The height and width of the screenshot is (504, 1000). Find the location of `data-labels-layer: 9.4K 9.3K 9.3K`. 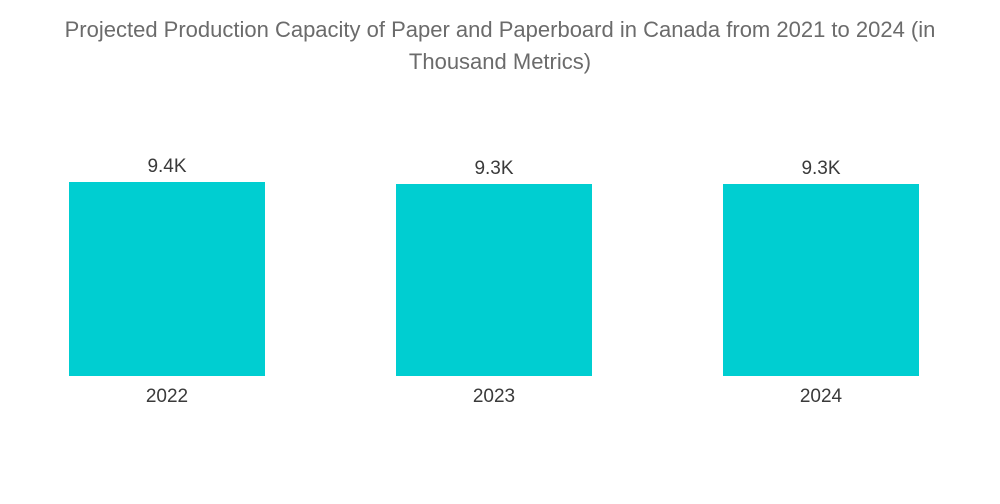

data-labels-layer: 9.4K 9.3K 9.3K is located at coordinates (493, 167).